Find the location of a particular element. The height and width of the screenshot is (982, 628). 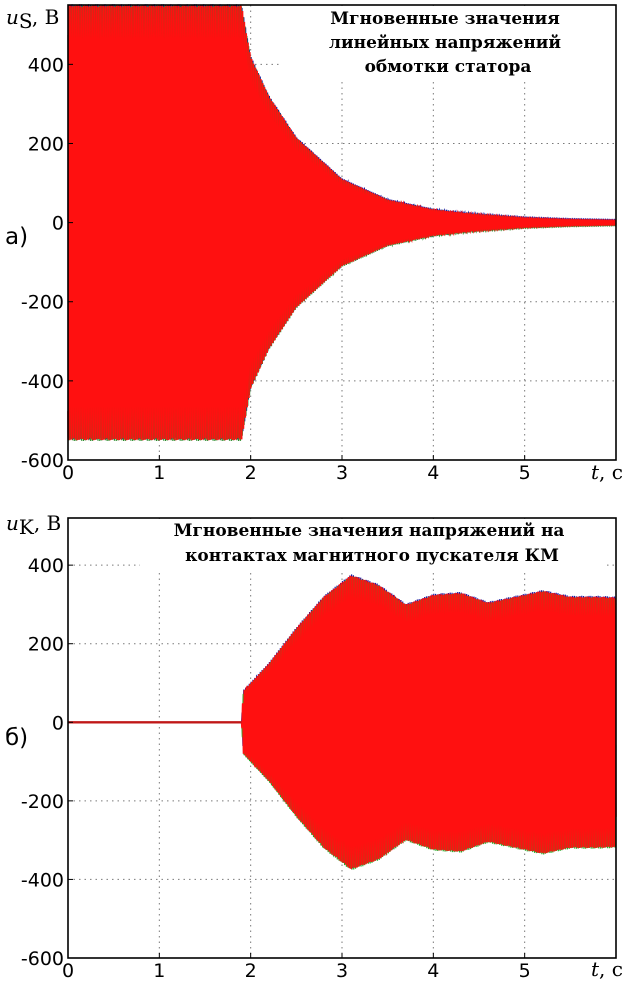

title-backdrop-a is located at coordinates (448, 42).